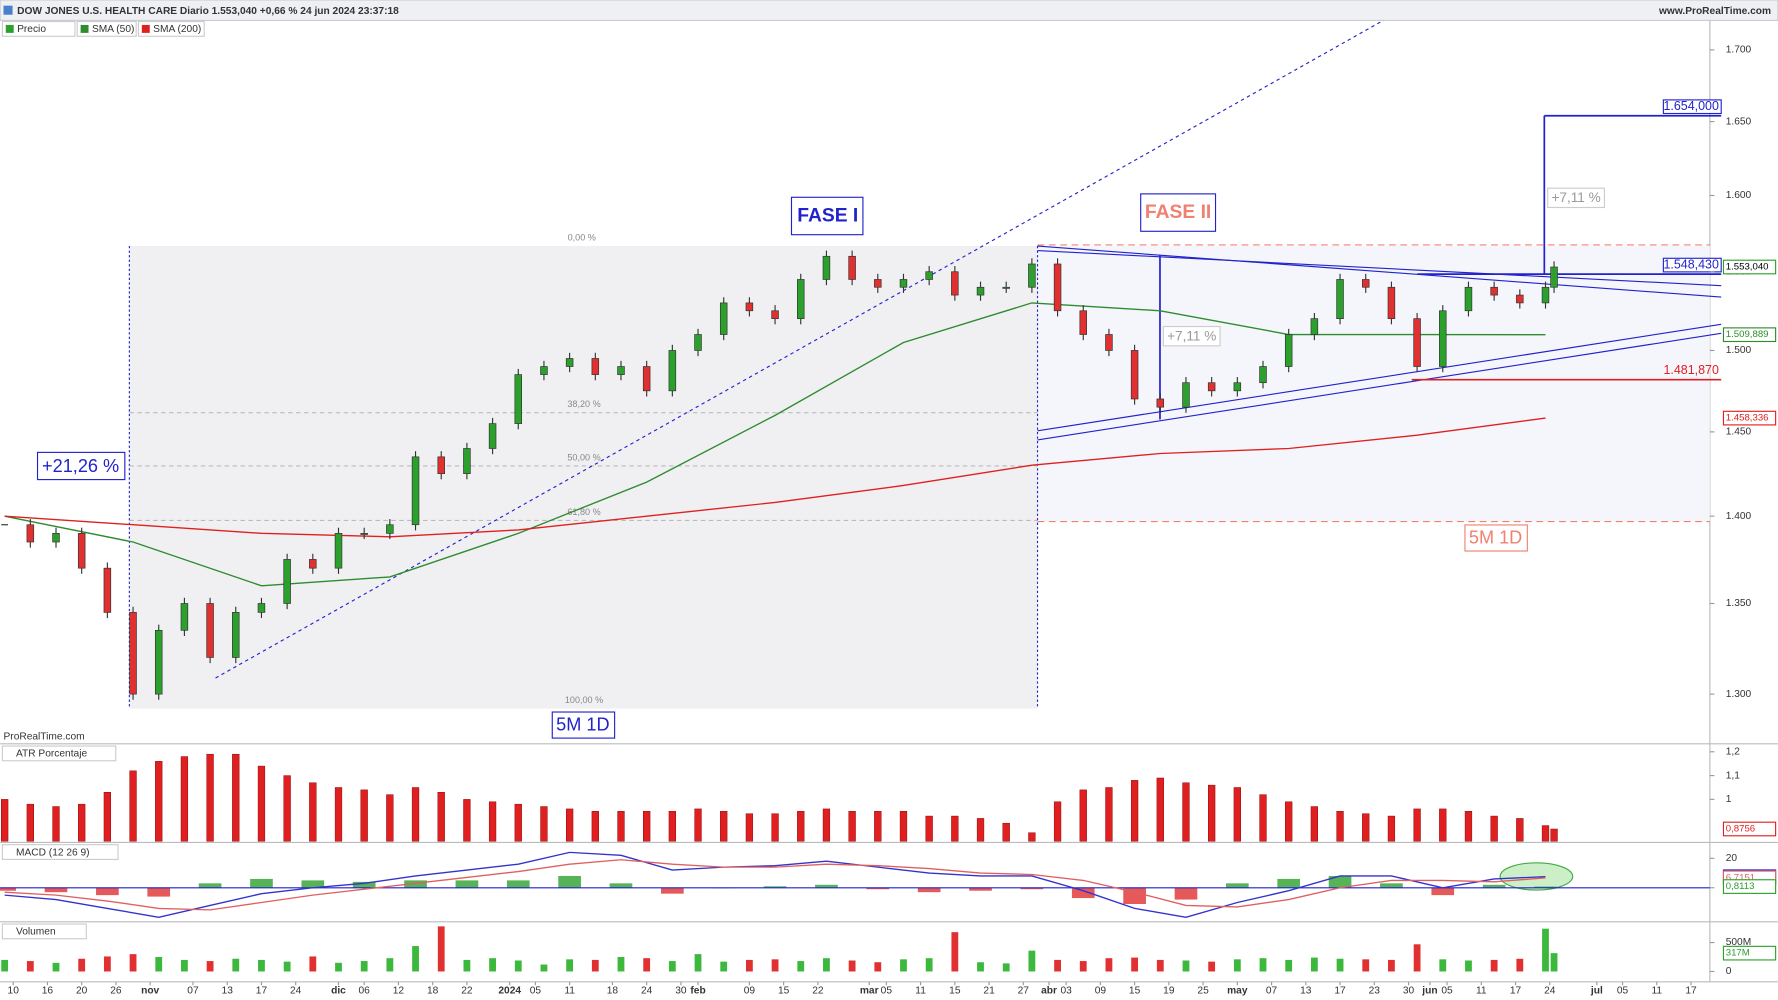 This screenshot has width=1778, height=1000. What do you see at coordinates (193, 991) in the screenshot?
I see `x-tick-label: 07` at bounding box center [193, 991].